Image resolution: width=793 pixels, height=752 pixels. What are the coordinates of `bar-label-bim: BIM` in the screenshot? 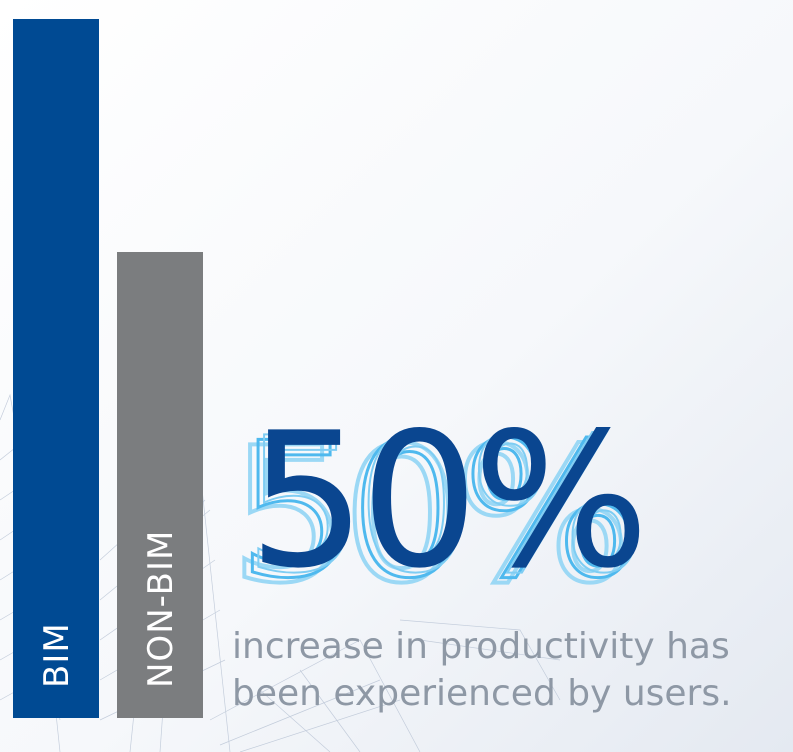 It's located at (57, 655).